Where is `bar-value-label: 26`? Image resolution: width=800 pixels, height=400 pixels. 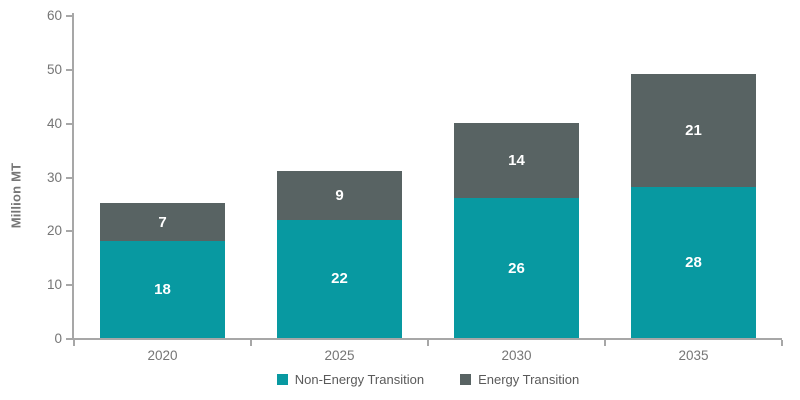
bar-value-label: 26 is located at coordinates (516, 268).